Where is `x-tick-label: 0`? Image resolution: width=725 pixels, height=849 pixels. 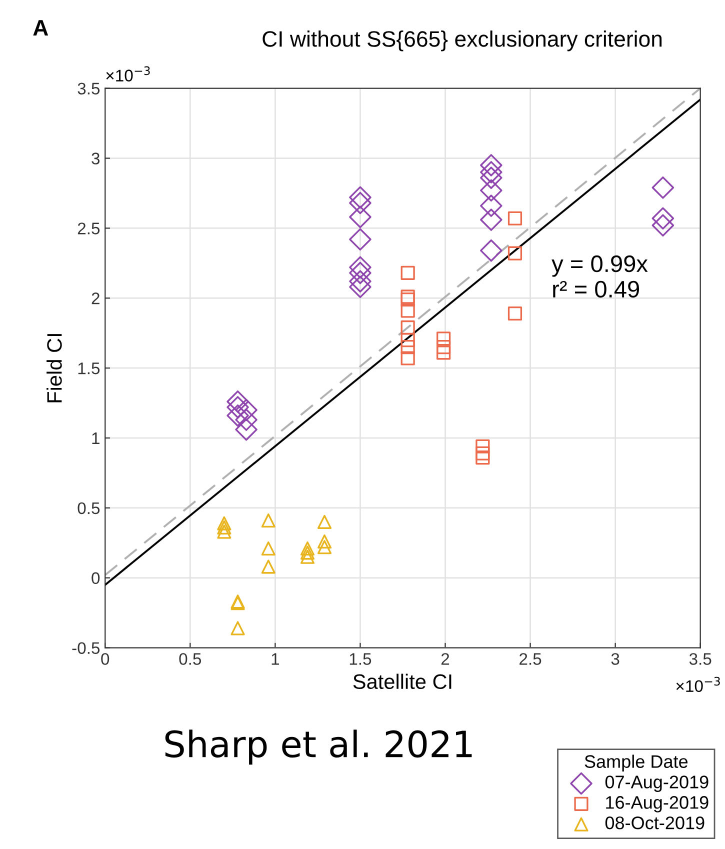 x-tick-label: 0 is located at coordinates (105, 659).